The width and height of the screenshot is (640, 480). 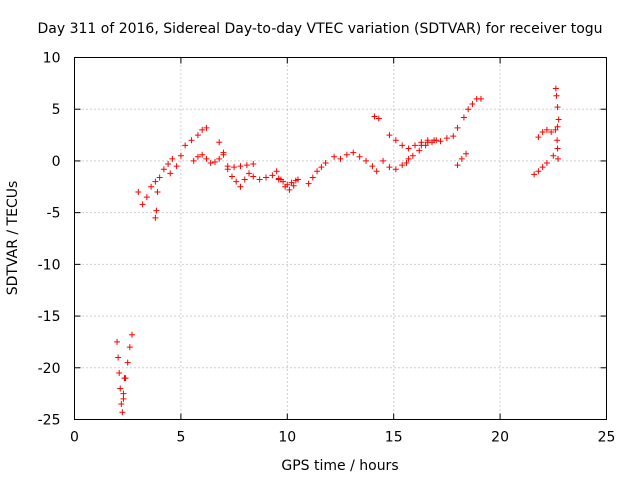 What do you see at coordinates (49, 317) in the screenshot?
I see `y-tick-label: -15` at bounding box center [49, 317].